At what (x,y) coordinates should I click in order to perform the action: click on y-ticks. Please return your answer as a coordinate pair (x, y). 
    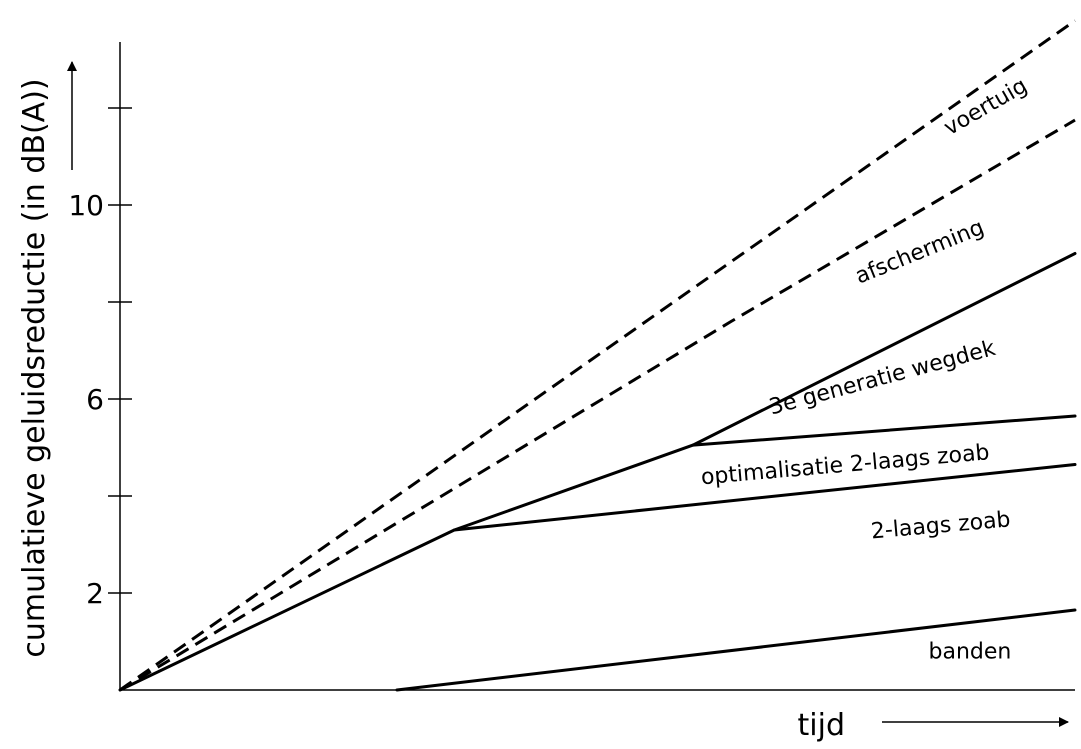
    Looking at the image, I should click on (120, 350).